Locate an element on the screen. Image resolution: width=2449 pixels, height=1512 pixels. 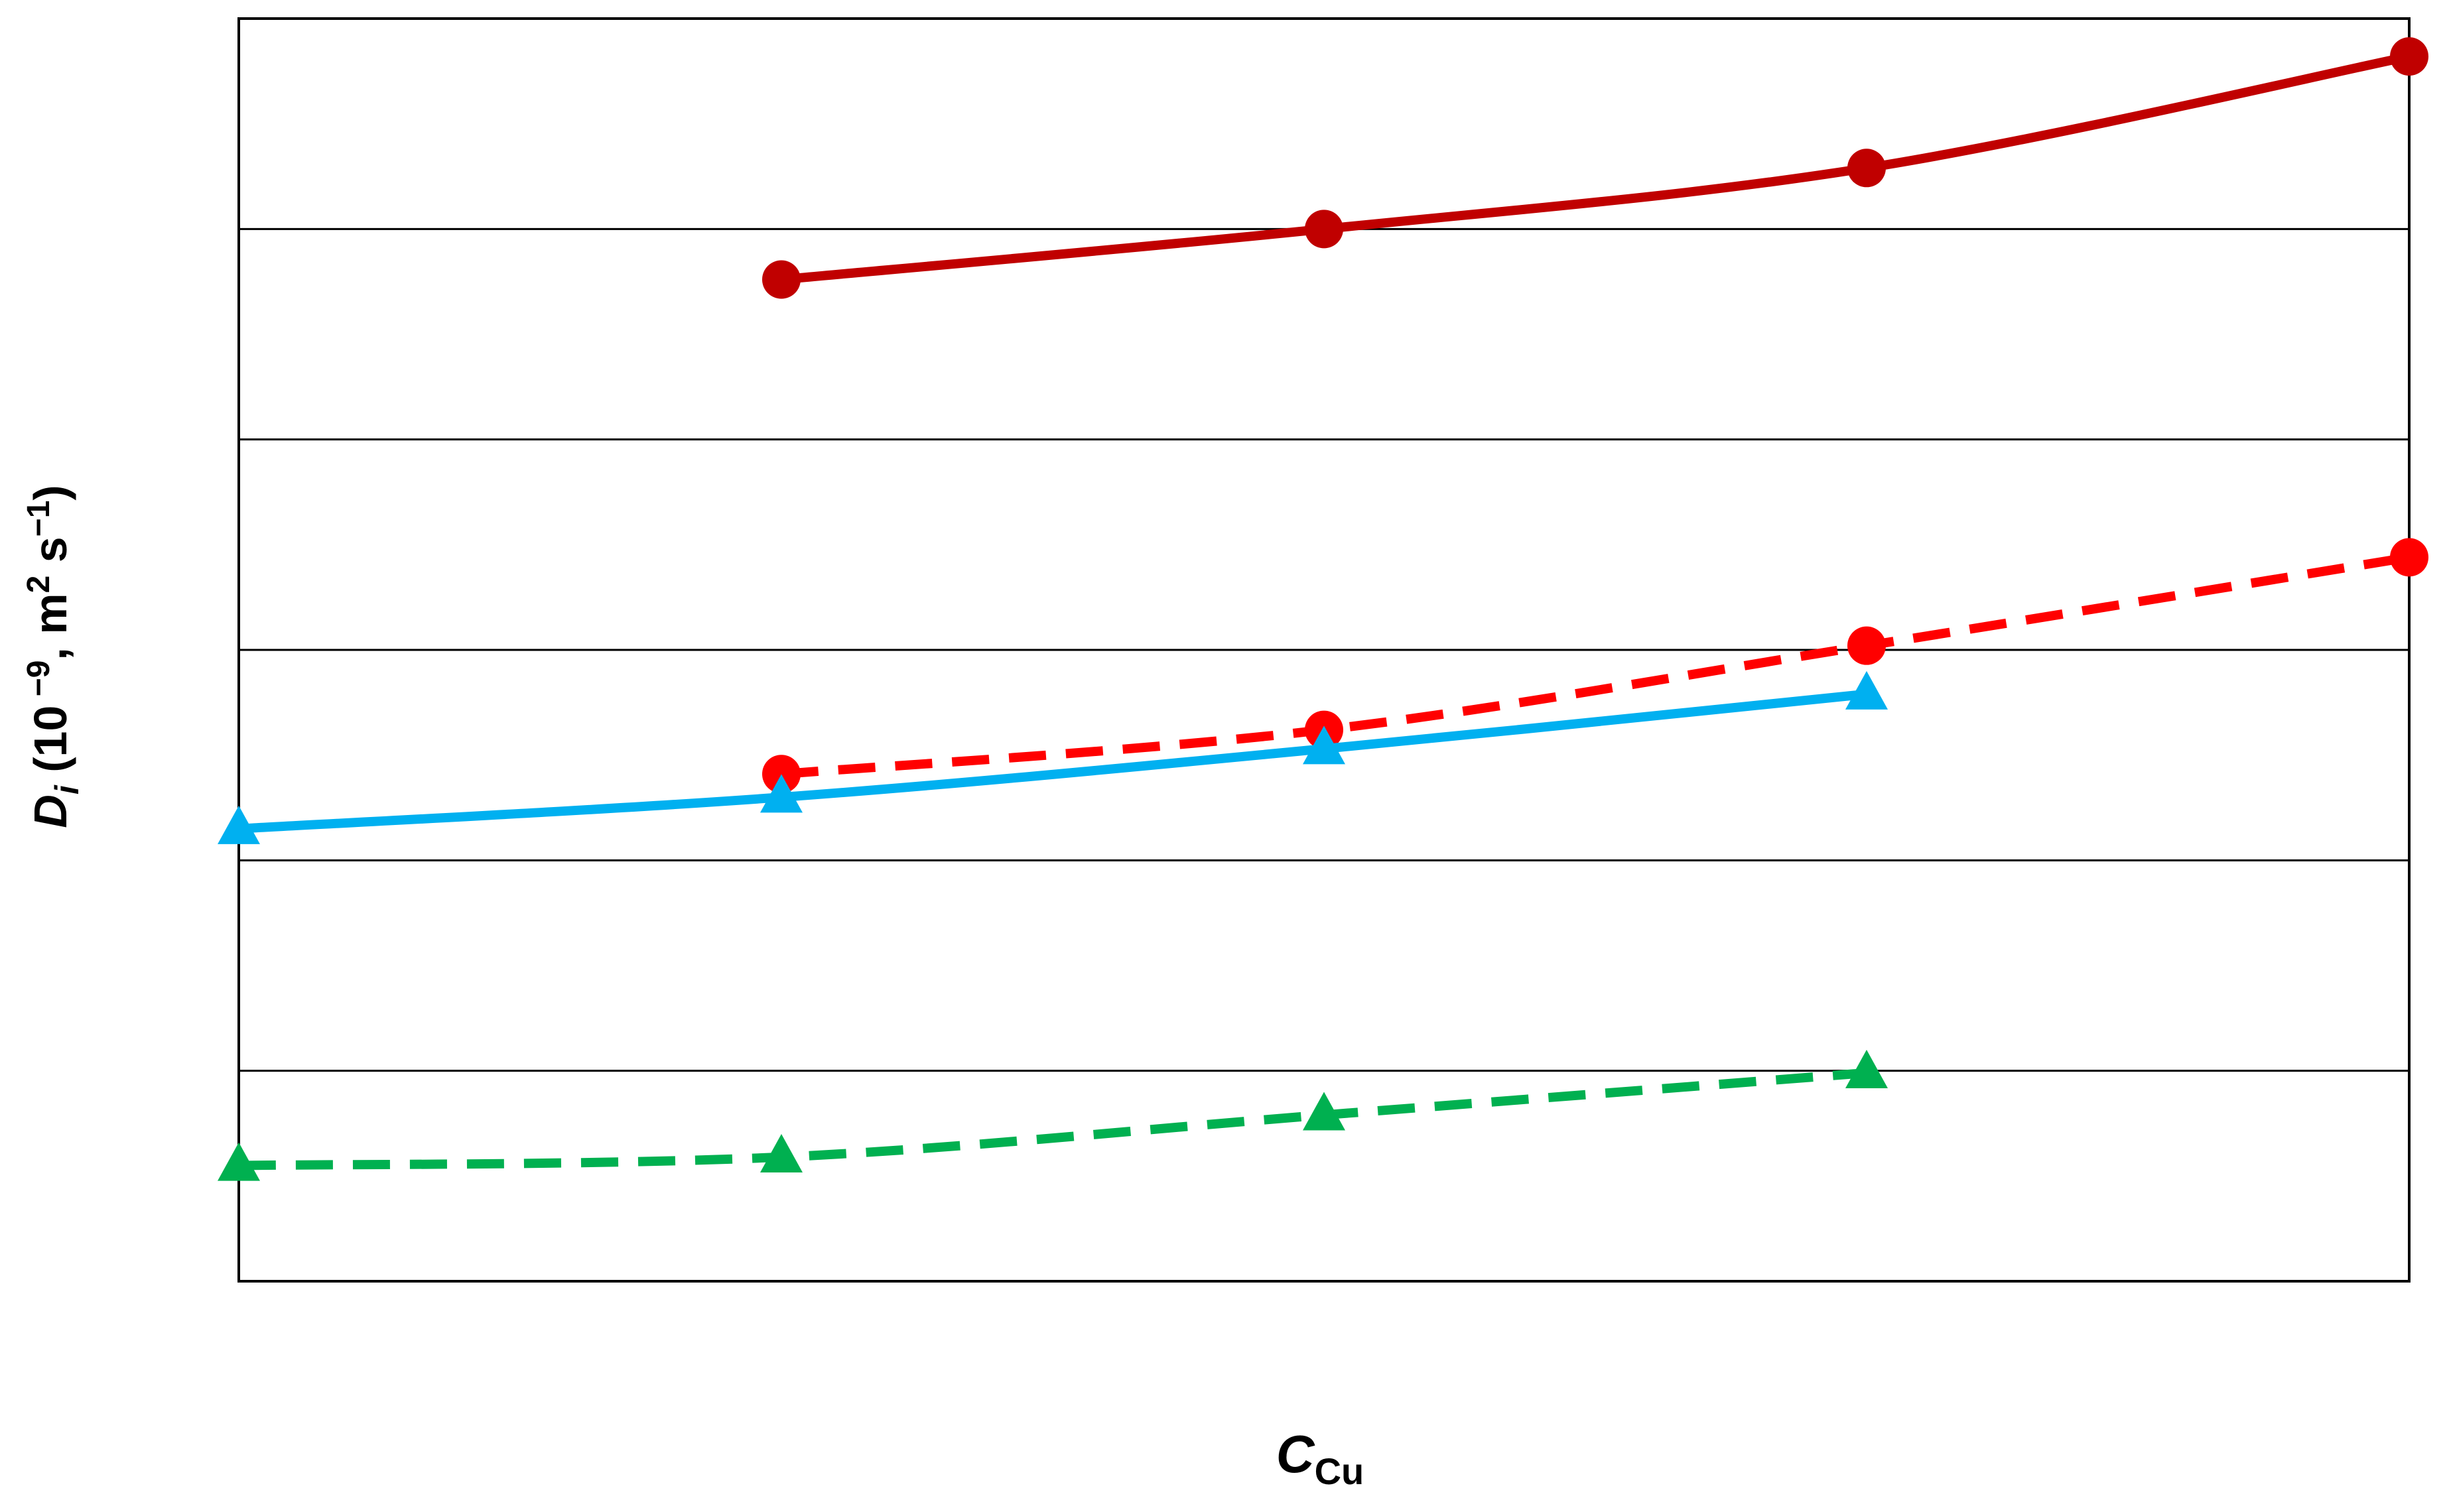
series-2-line is located at coordinates (1596, 665).